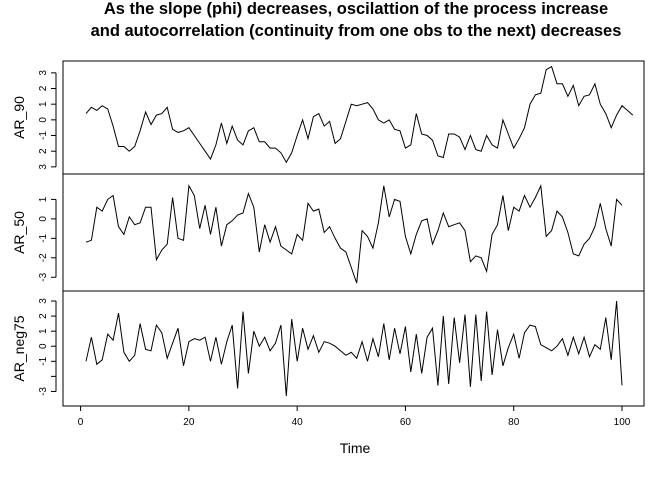 The image size is (672, 480). Describe the element at coordinates (43, 331) in the screenshot. I see `y-tick-label-AR_neg75-4: 1` at that location.